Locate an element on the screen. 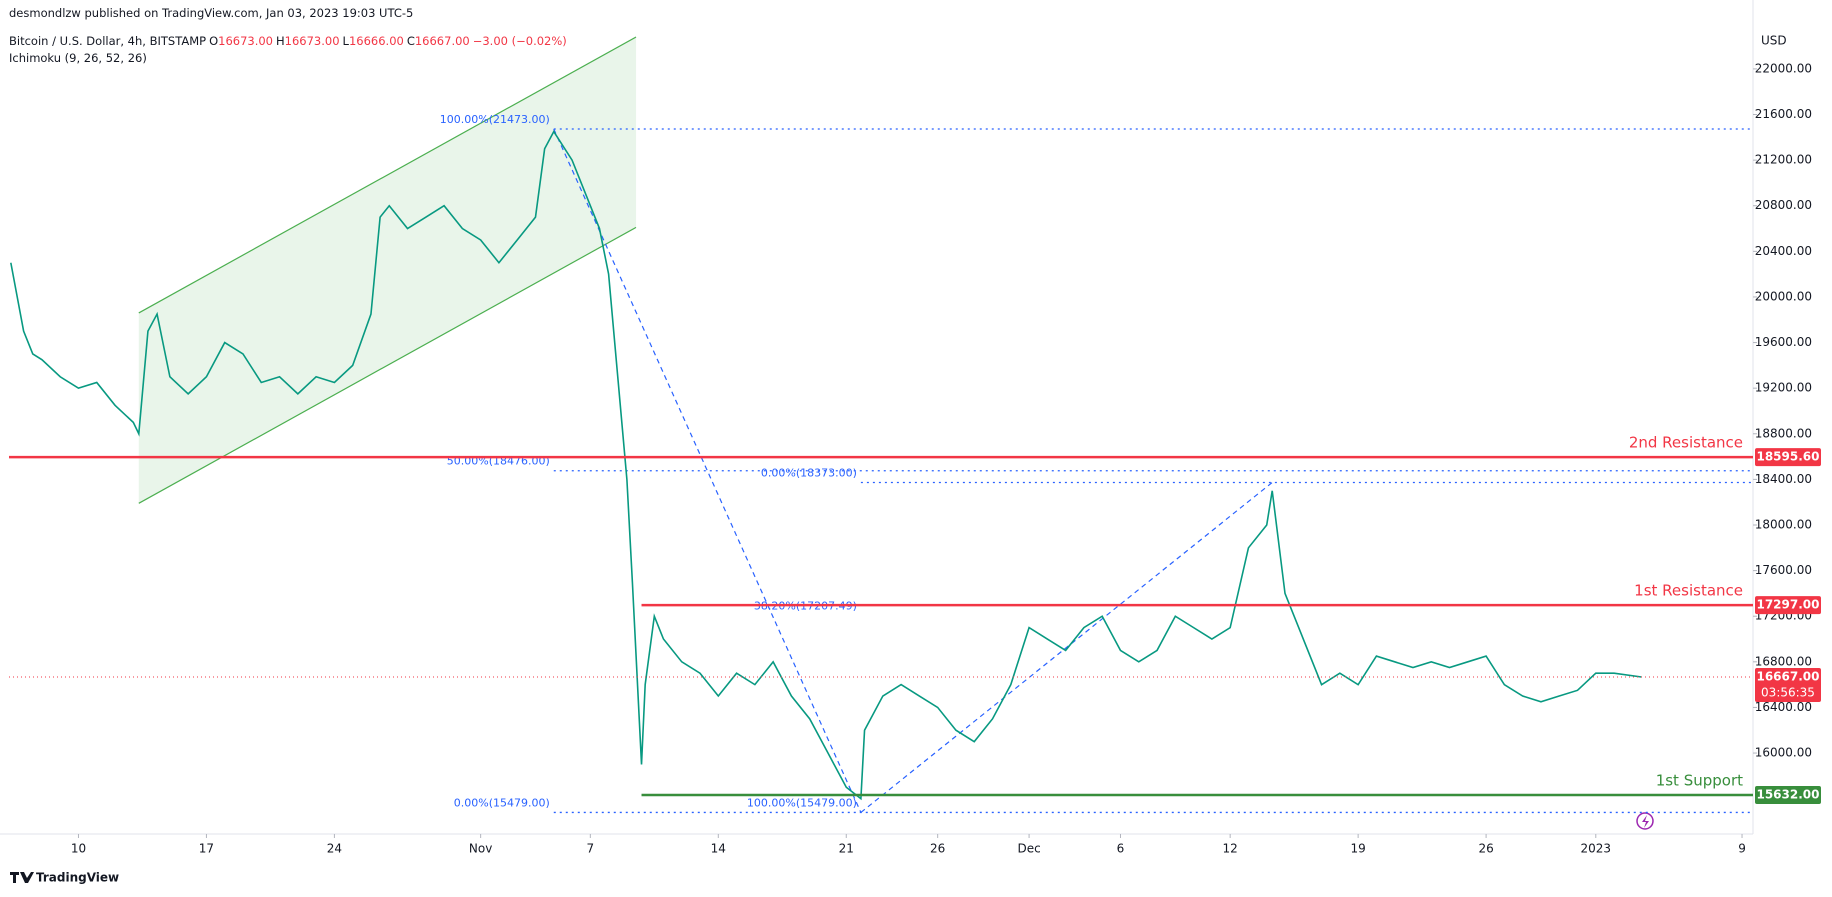 This screenshot has height=897, width=1832. channel-line is located at coordinates (387, 175).